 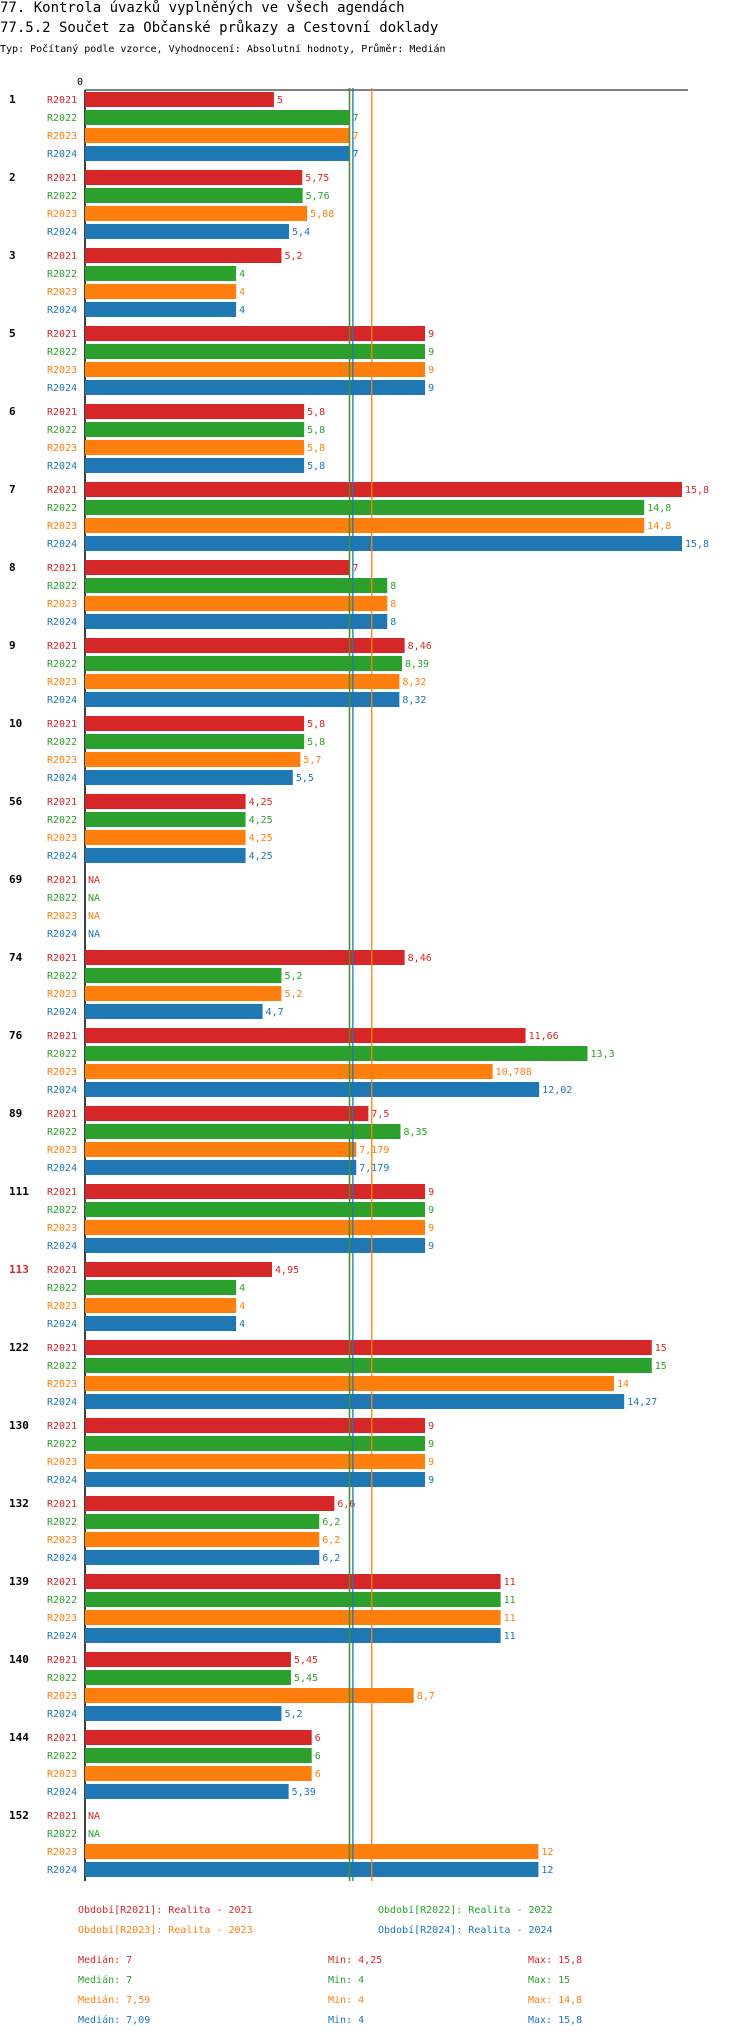 What do you see at coordinates (414, 682) in the screenshot?
I see `data-label: 8,32` at bounding box center [414, 682].